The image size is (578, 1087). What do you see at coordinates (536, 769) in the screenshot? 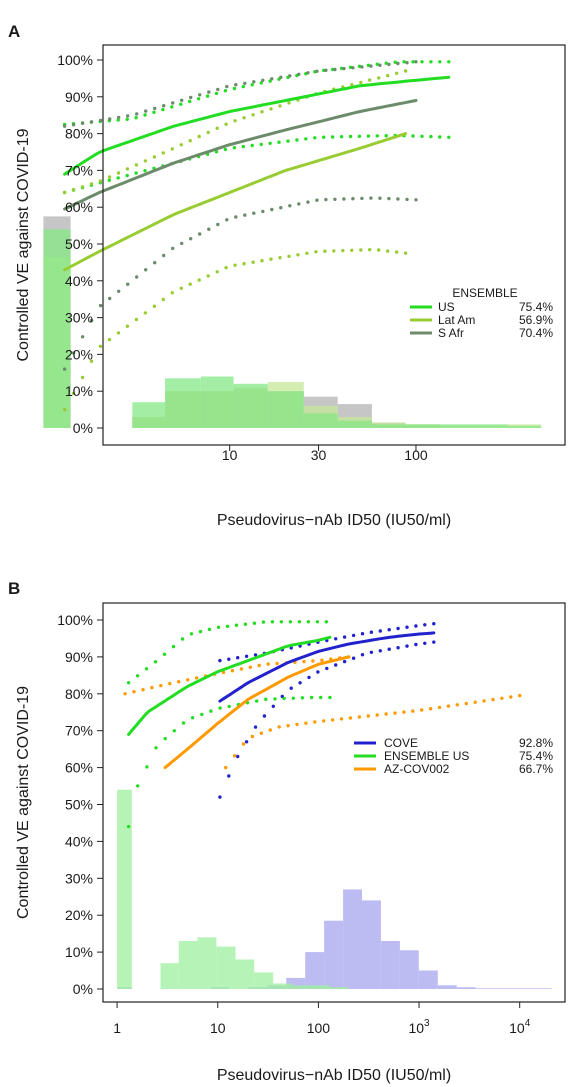
I see `legend-value-b: 66.7%` at bounding box center [536, 769].